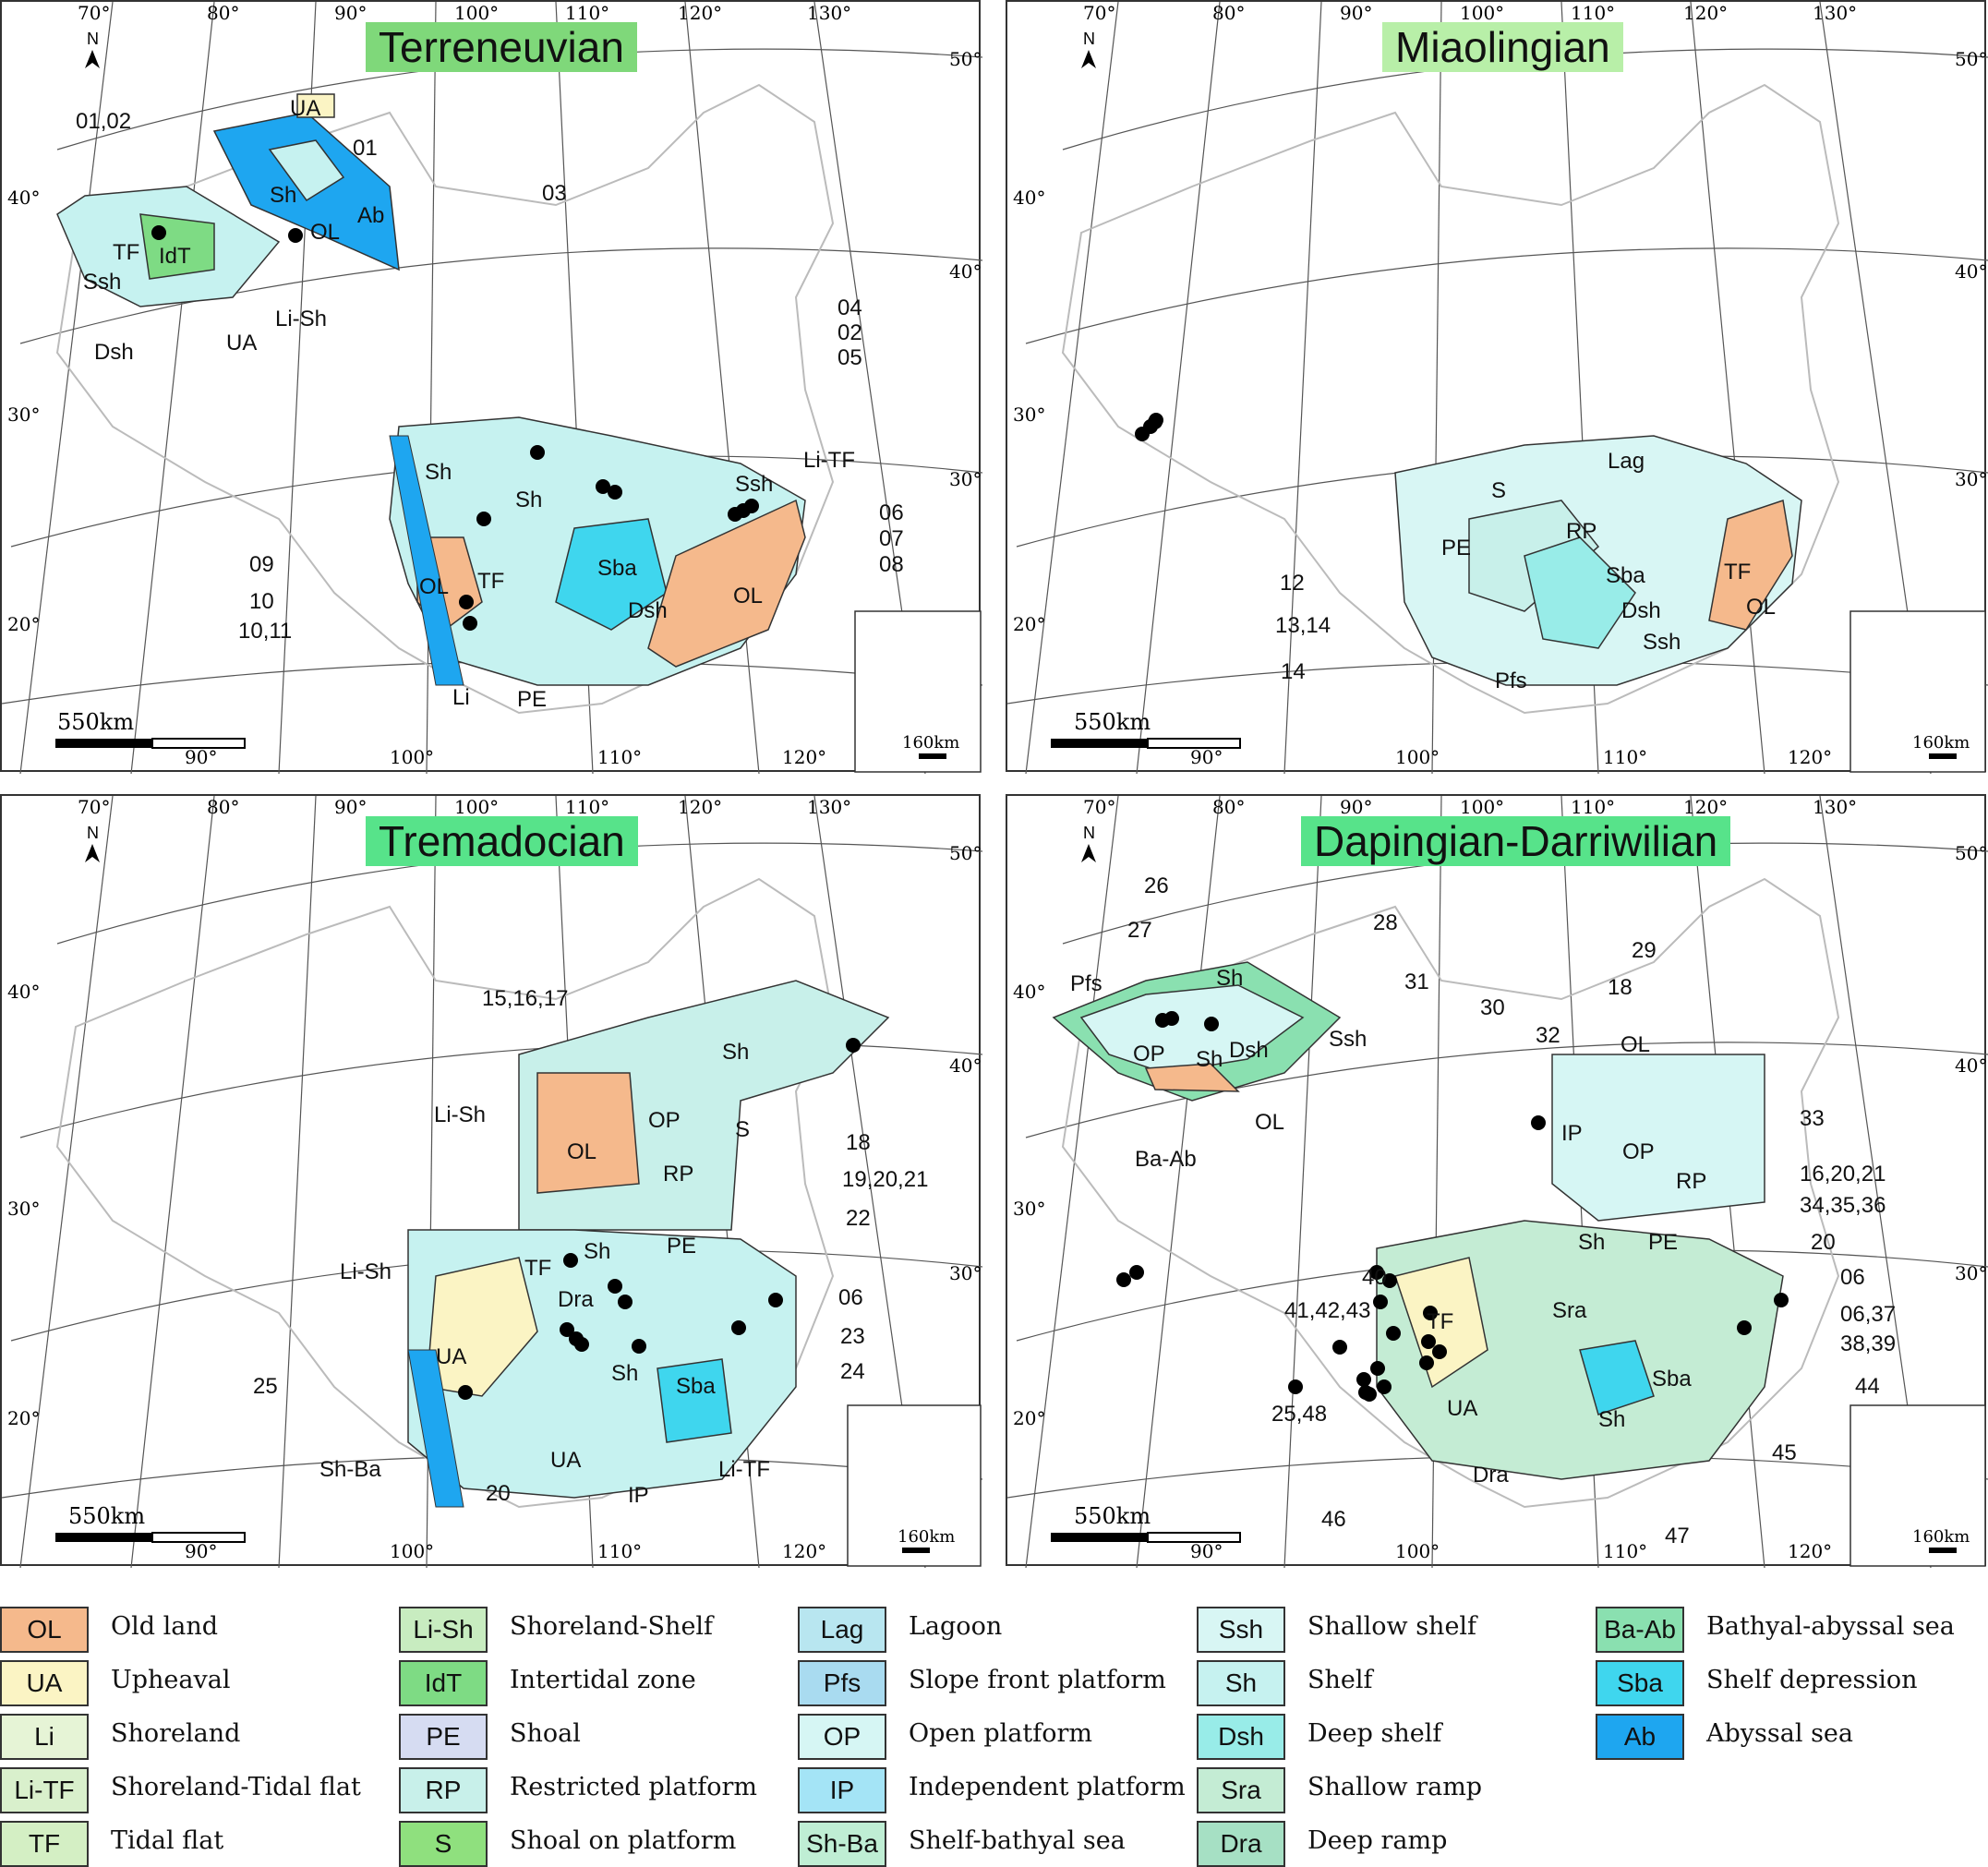  What do you see at coordinates (1625, 575) in the screenshot?
I see `map-label: Sba` at bounding box center [1625, 575].